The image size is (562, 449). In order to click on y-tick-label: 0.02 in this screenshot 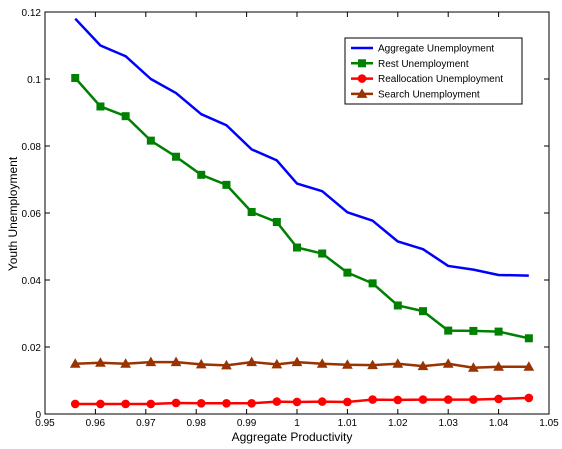, I will do `click(32, 348)`.